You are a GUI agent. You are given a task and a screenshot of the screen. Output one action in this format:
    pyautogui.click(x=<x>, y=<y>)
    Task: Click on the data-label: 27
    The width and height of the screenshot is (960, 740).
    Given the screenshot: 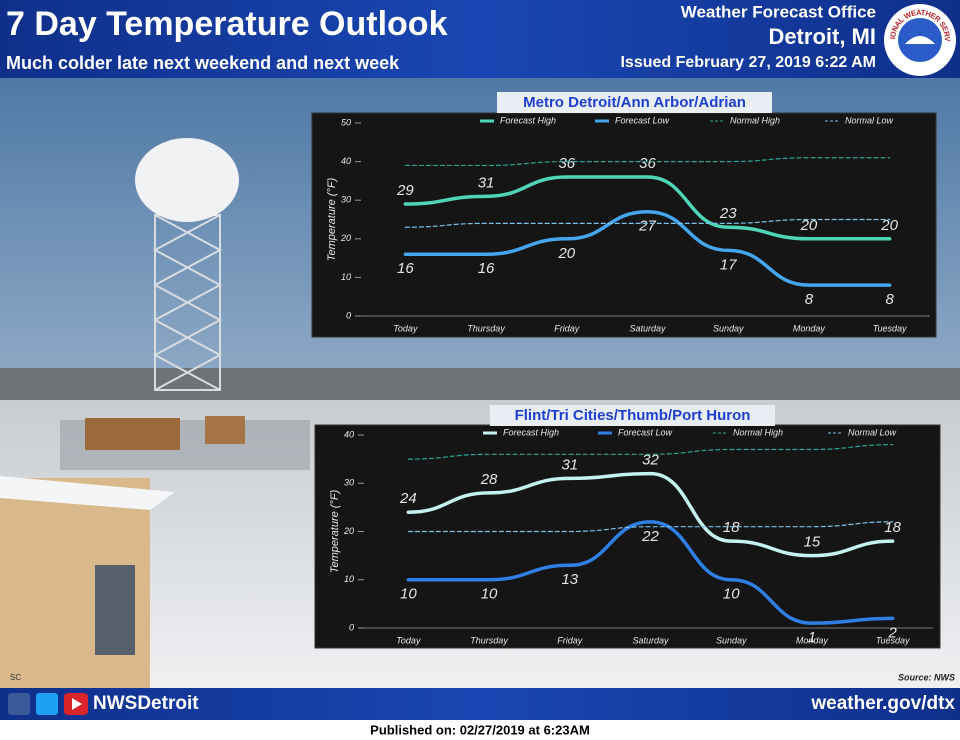 What is the action you would take?
    pyautogui.click(x=647, y=226)
    